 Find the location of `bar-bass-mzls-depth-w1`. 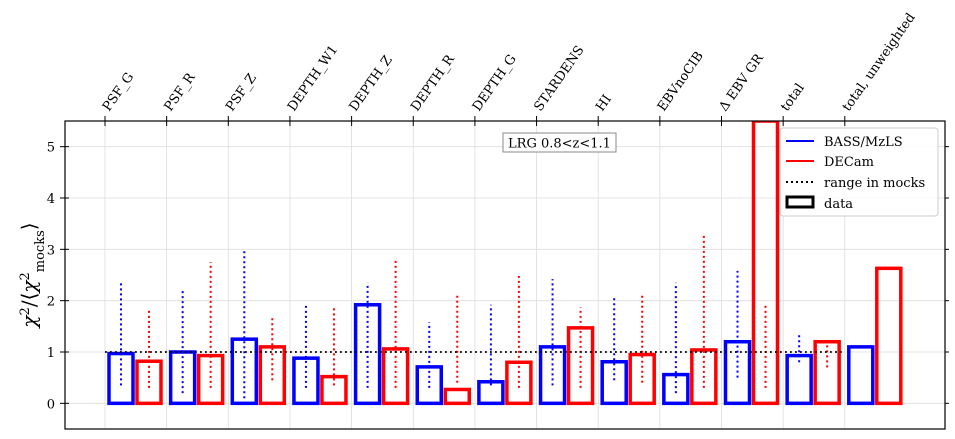

bar-bass-mzls-depth-w1 is located at coordinates (306, 381).